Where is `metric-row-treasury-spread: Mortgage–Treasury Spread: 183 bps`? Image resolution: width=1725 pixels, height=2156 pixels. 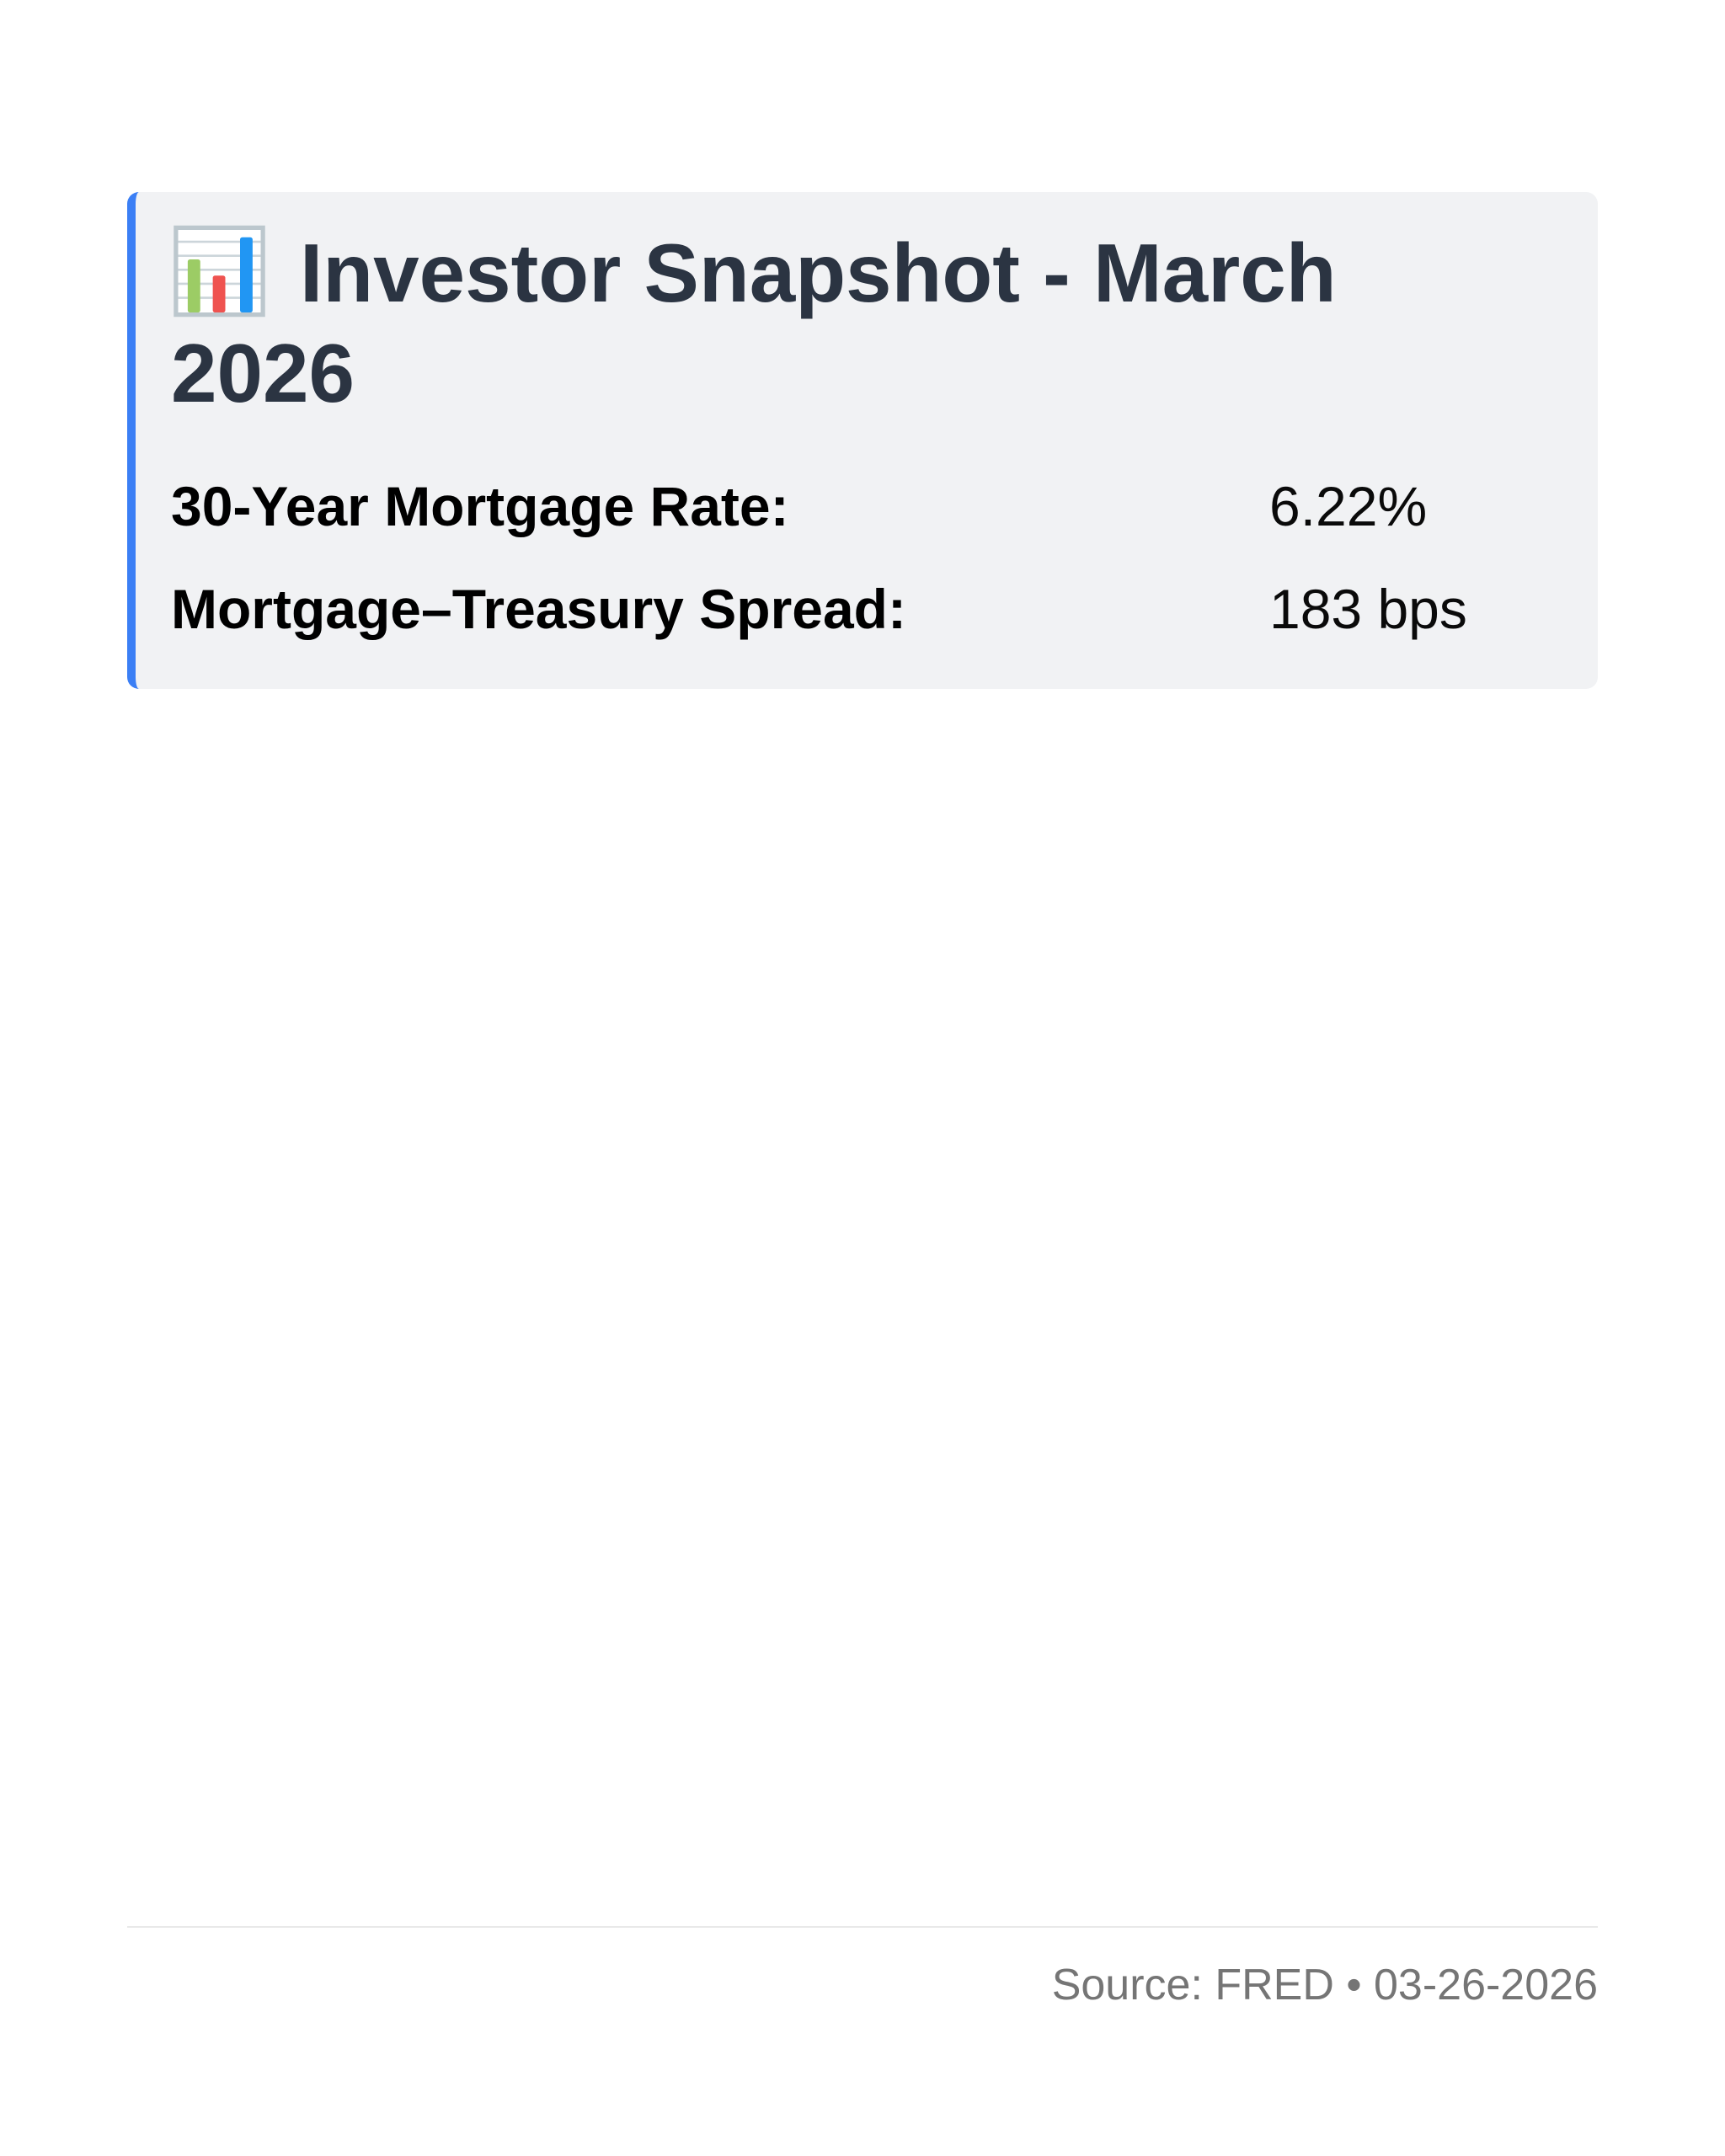
metric-row-treasury-spread: Mortgage–Treasury Spread: 183 bps is located at coordinates (862, 609).